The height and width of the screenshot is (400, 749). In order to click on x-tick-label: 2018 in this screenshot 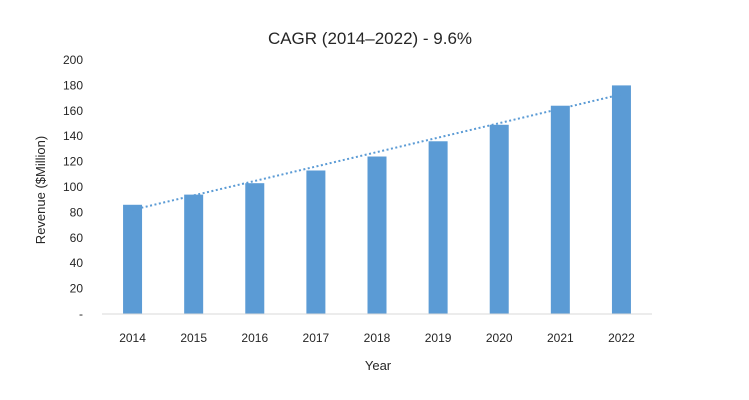, I will do `click(377, 338)`.